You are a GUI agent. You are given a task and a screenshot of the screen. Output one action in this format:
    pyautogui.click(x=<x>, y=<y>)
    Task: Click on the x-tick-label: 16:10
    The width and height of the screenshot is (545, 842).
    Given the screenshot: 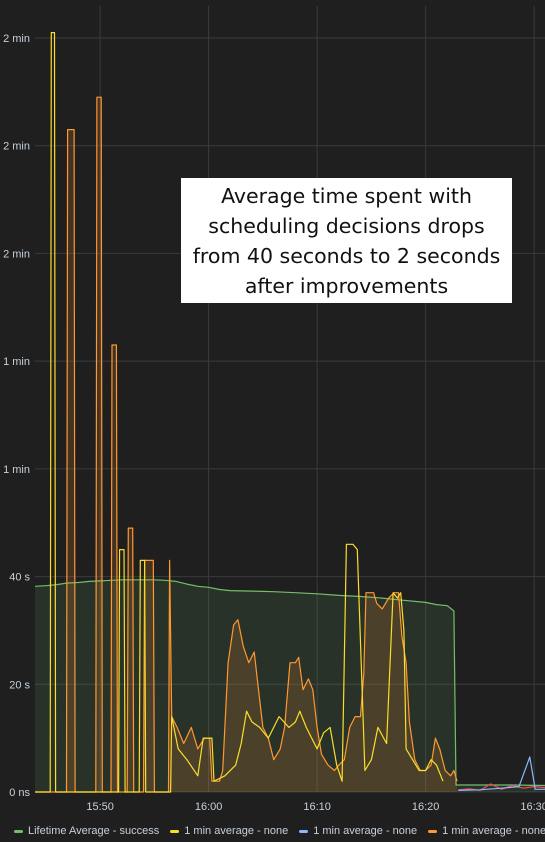 What is the action you would take?
    pyautogui.click(x=317, y=807)
    